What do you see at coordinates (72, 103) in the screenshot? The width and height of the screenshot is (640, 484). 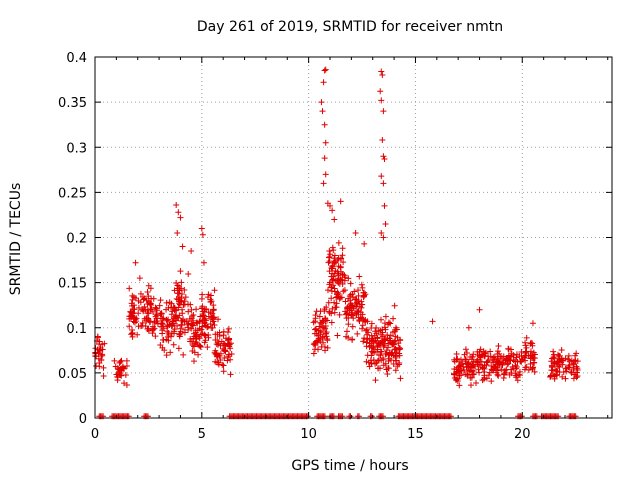 I see `y-tick-label: 0.35` at bounding box center [72, 103].